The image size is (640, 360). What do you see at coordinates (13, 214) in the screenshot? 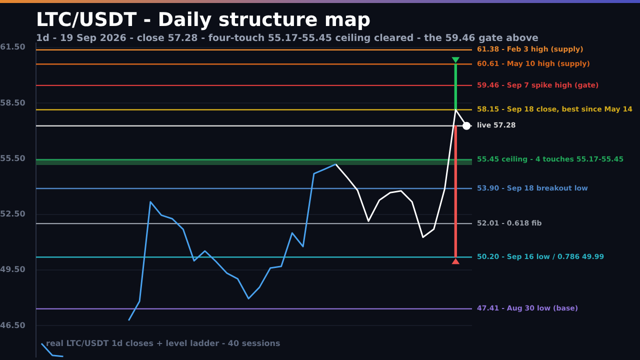
I see `y-tick-label: 52.50` at bounding box center [13, 214].